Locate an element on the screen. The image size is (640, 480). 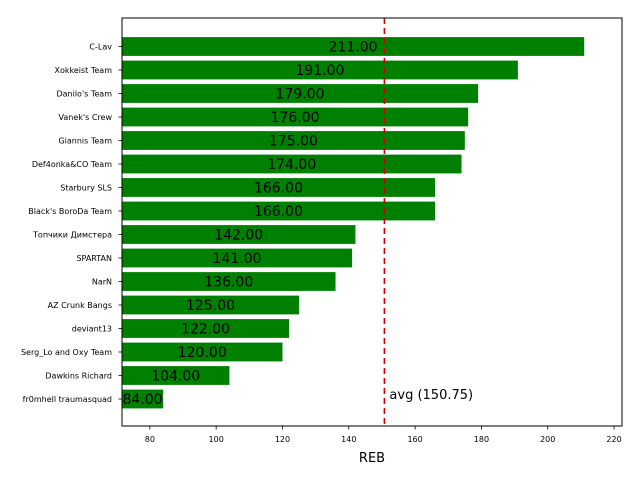
bar-value-label: 125.00 is located at coordinates (210, 306).